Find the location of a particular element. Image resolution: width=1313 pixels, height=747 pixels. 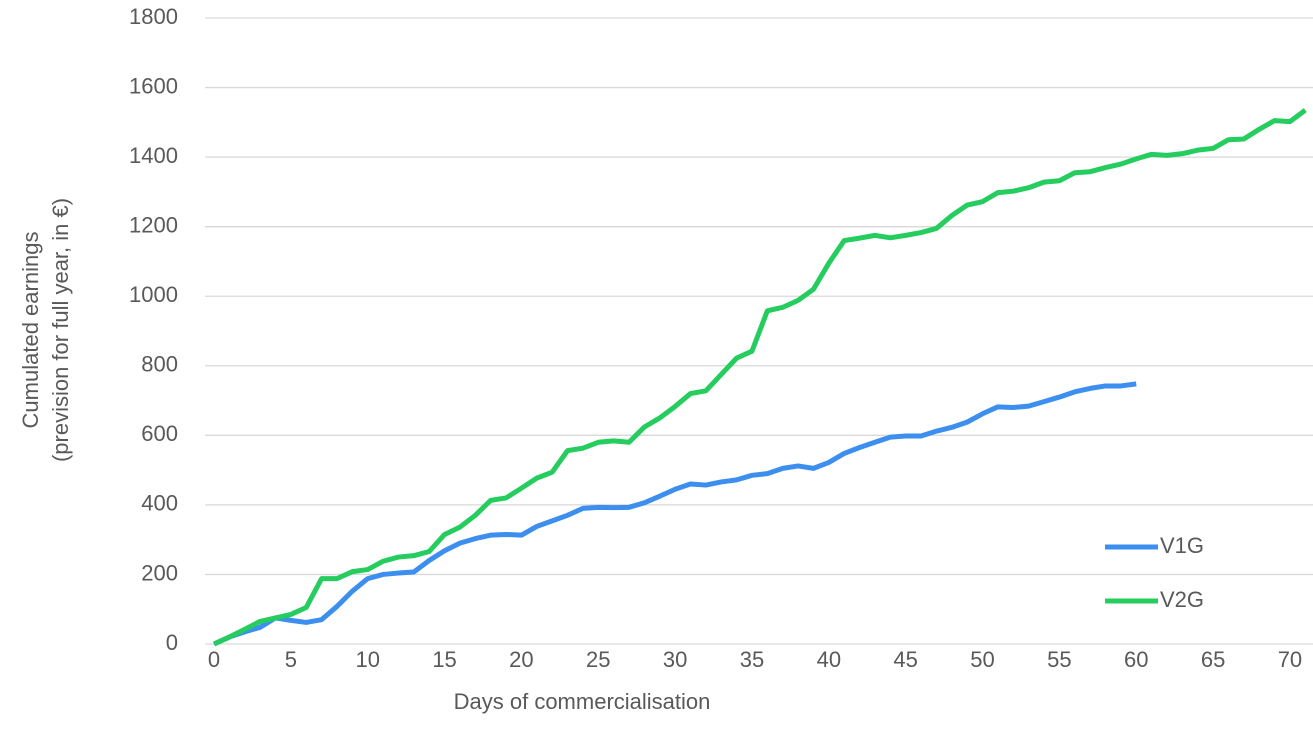

x-tick-label: 30 is located at coordinates (675, 659).